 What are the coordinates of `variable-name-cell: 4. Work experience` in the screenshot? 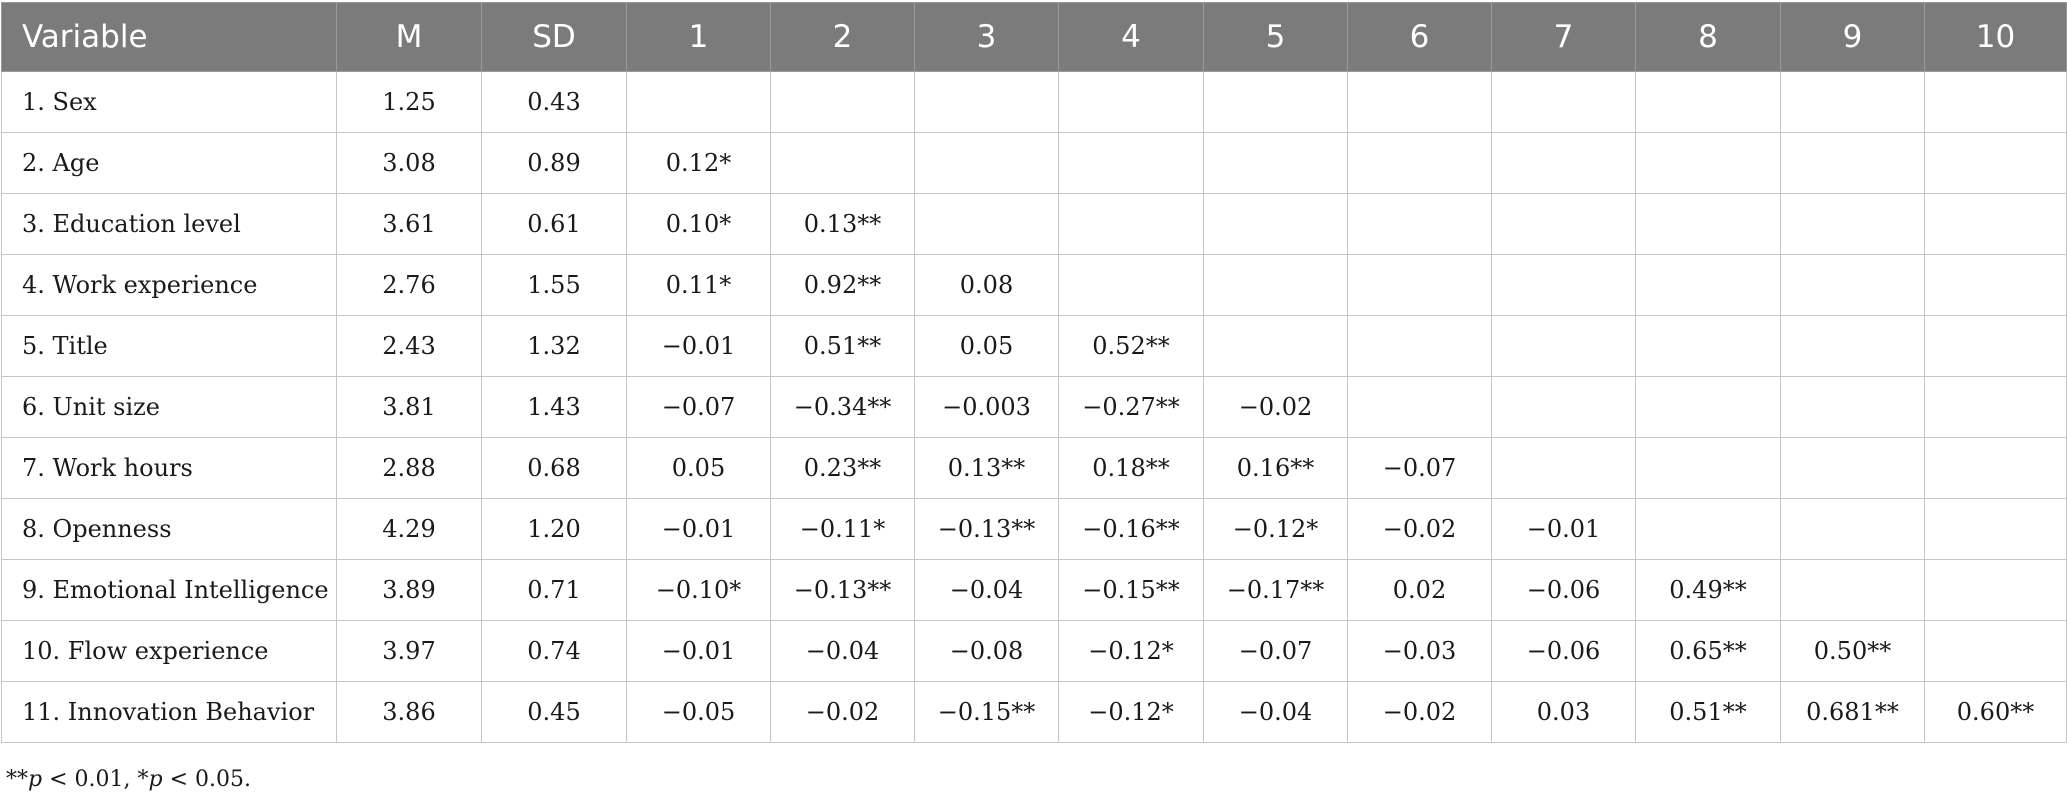 It's located at (169, 285).